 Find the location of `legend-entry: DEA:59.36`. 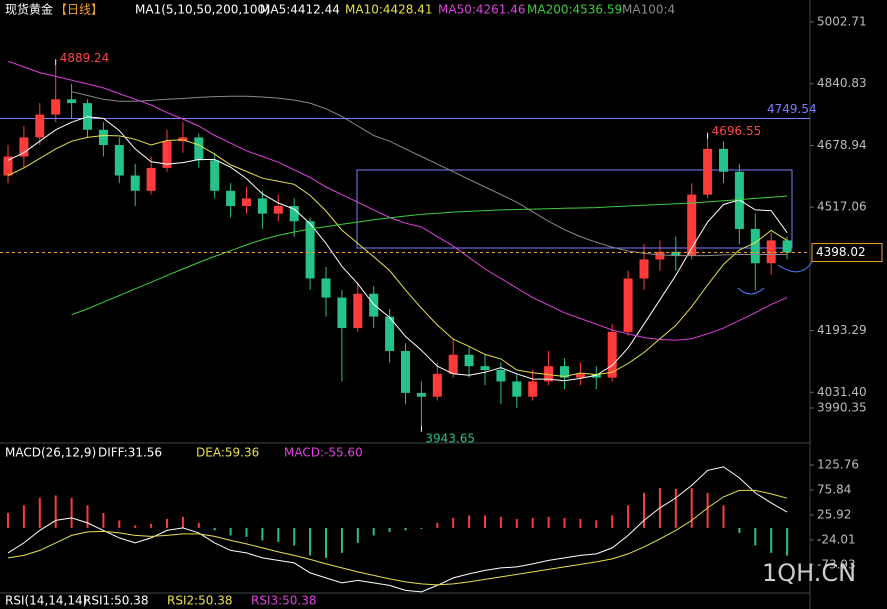

legend-entry: DEA:59.36 is located at coordinates (227, 453).